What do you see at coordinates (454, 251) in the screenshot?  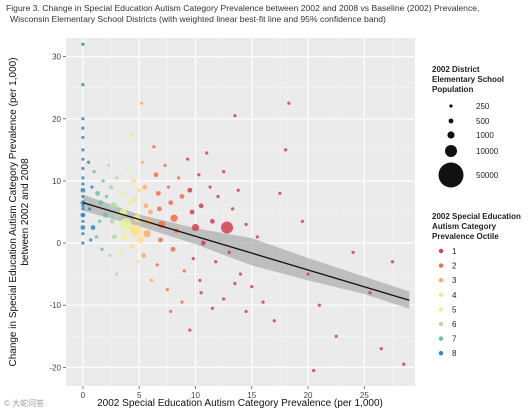 I see `color-legend-label: 1` at bounding box center [454, 251].